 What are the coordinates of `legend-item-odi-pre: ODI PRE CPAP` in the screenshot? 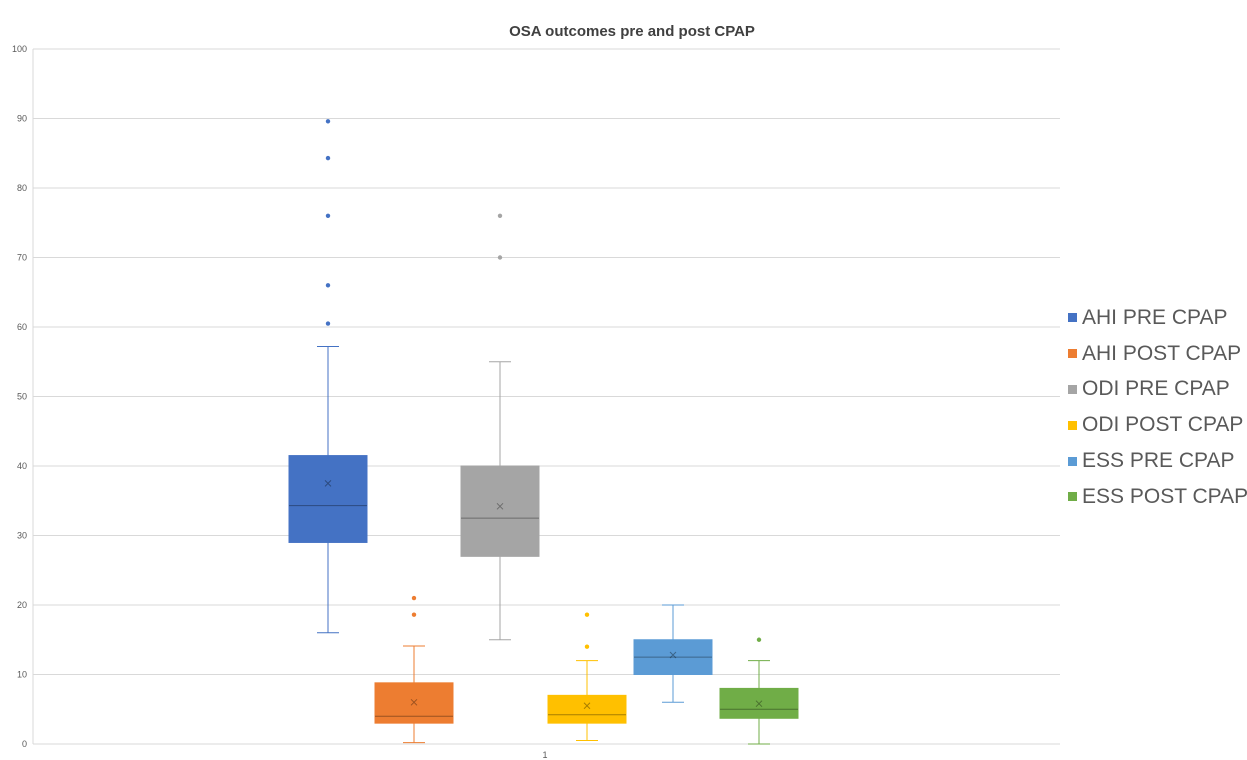 It's located at (1157, 390).